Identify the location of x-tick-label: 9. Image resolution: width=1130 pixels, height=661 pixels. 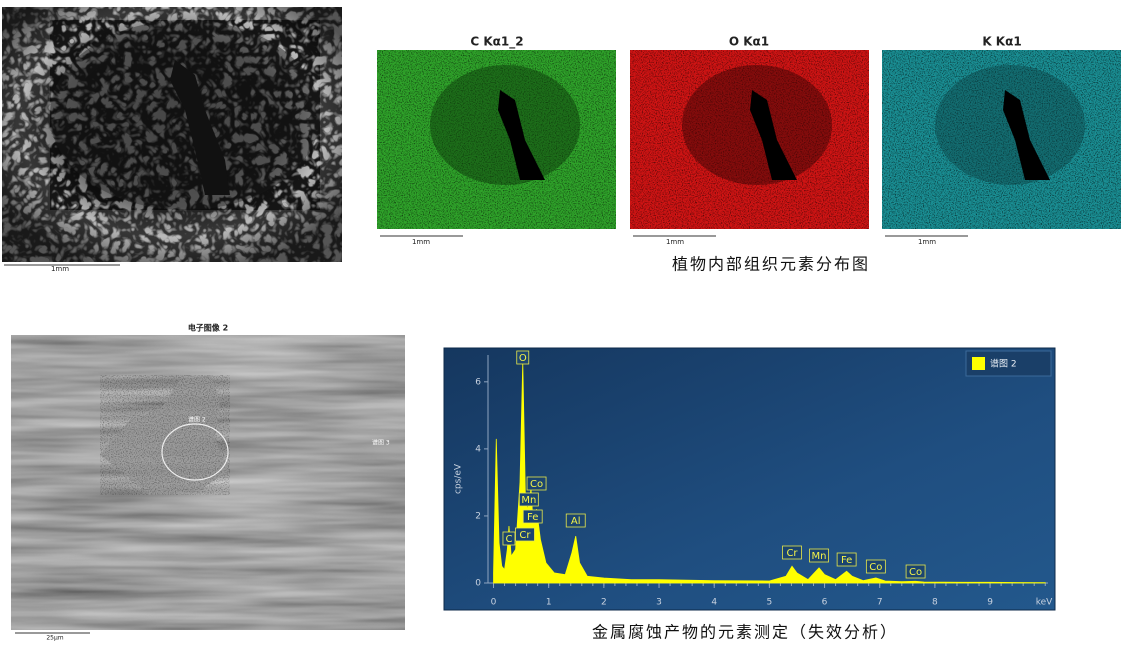
(990, 603).